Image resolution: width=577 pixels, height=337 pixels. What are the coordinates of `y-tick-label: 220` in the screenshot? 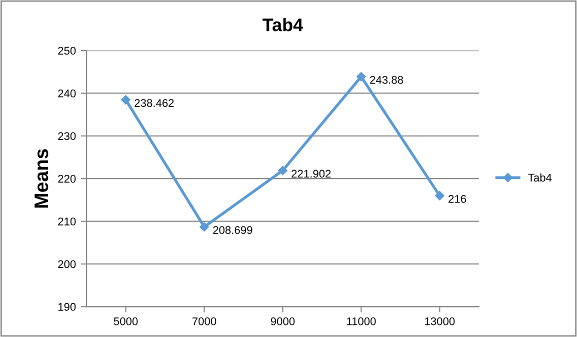 It's located at (67, 178).